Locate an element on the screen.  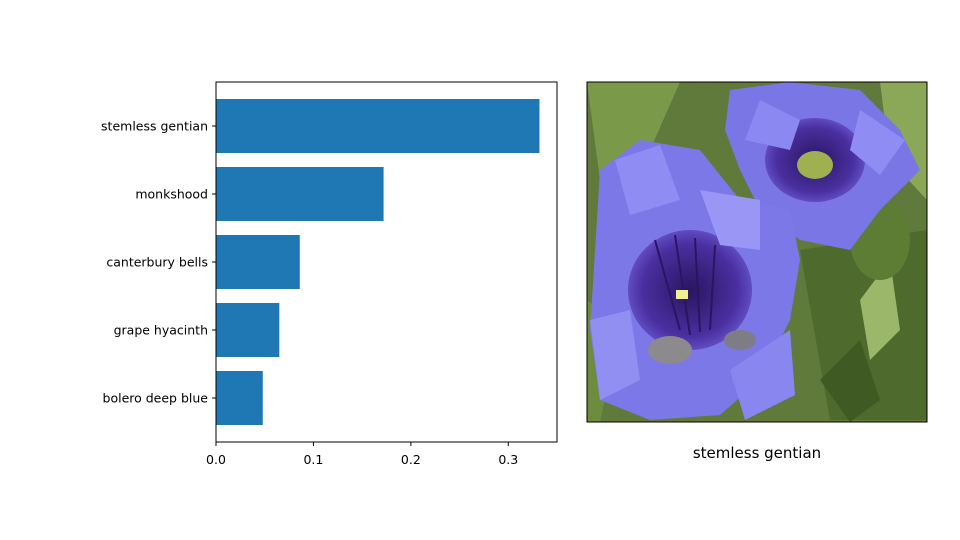
y-tick-label: stemless gentian is located at coordinates (154, 126).